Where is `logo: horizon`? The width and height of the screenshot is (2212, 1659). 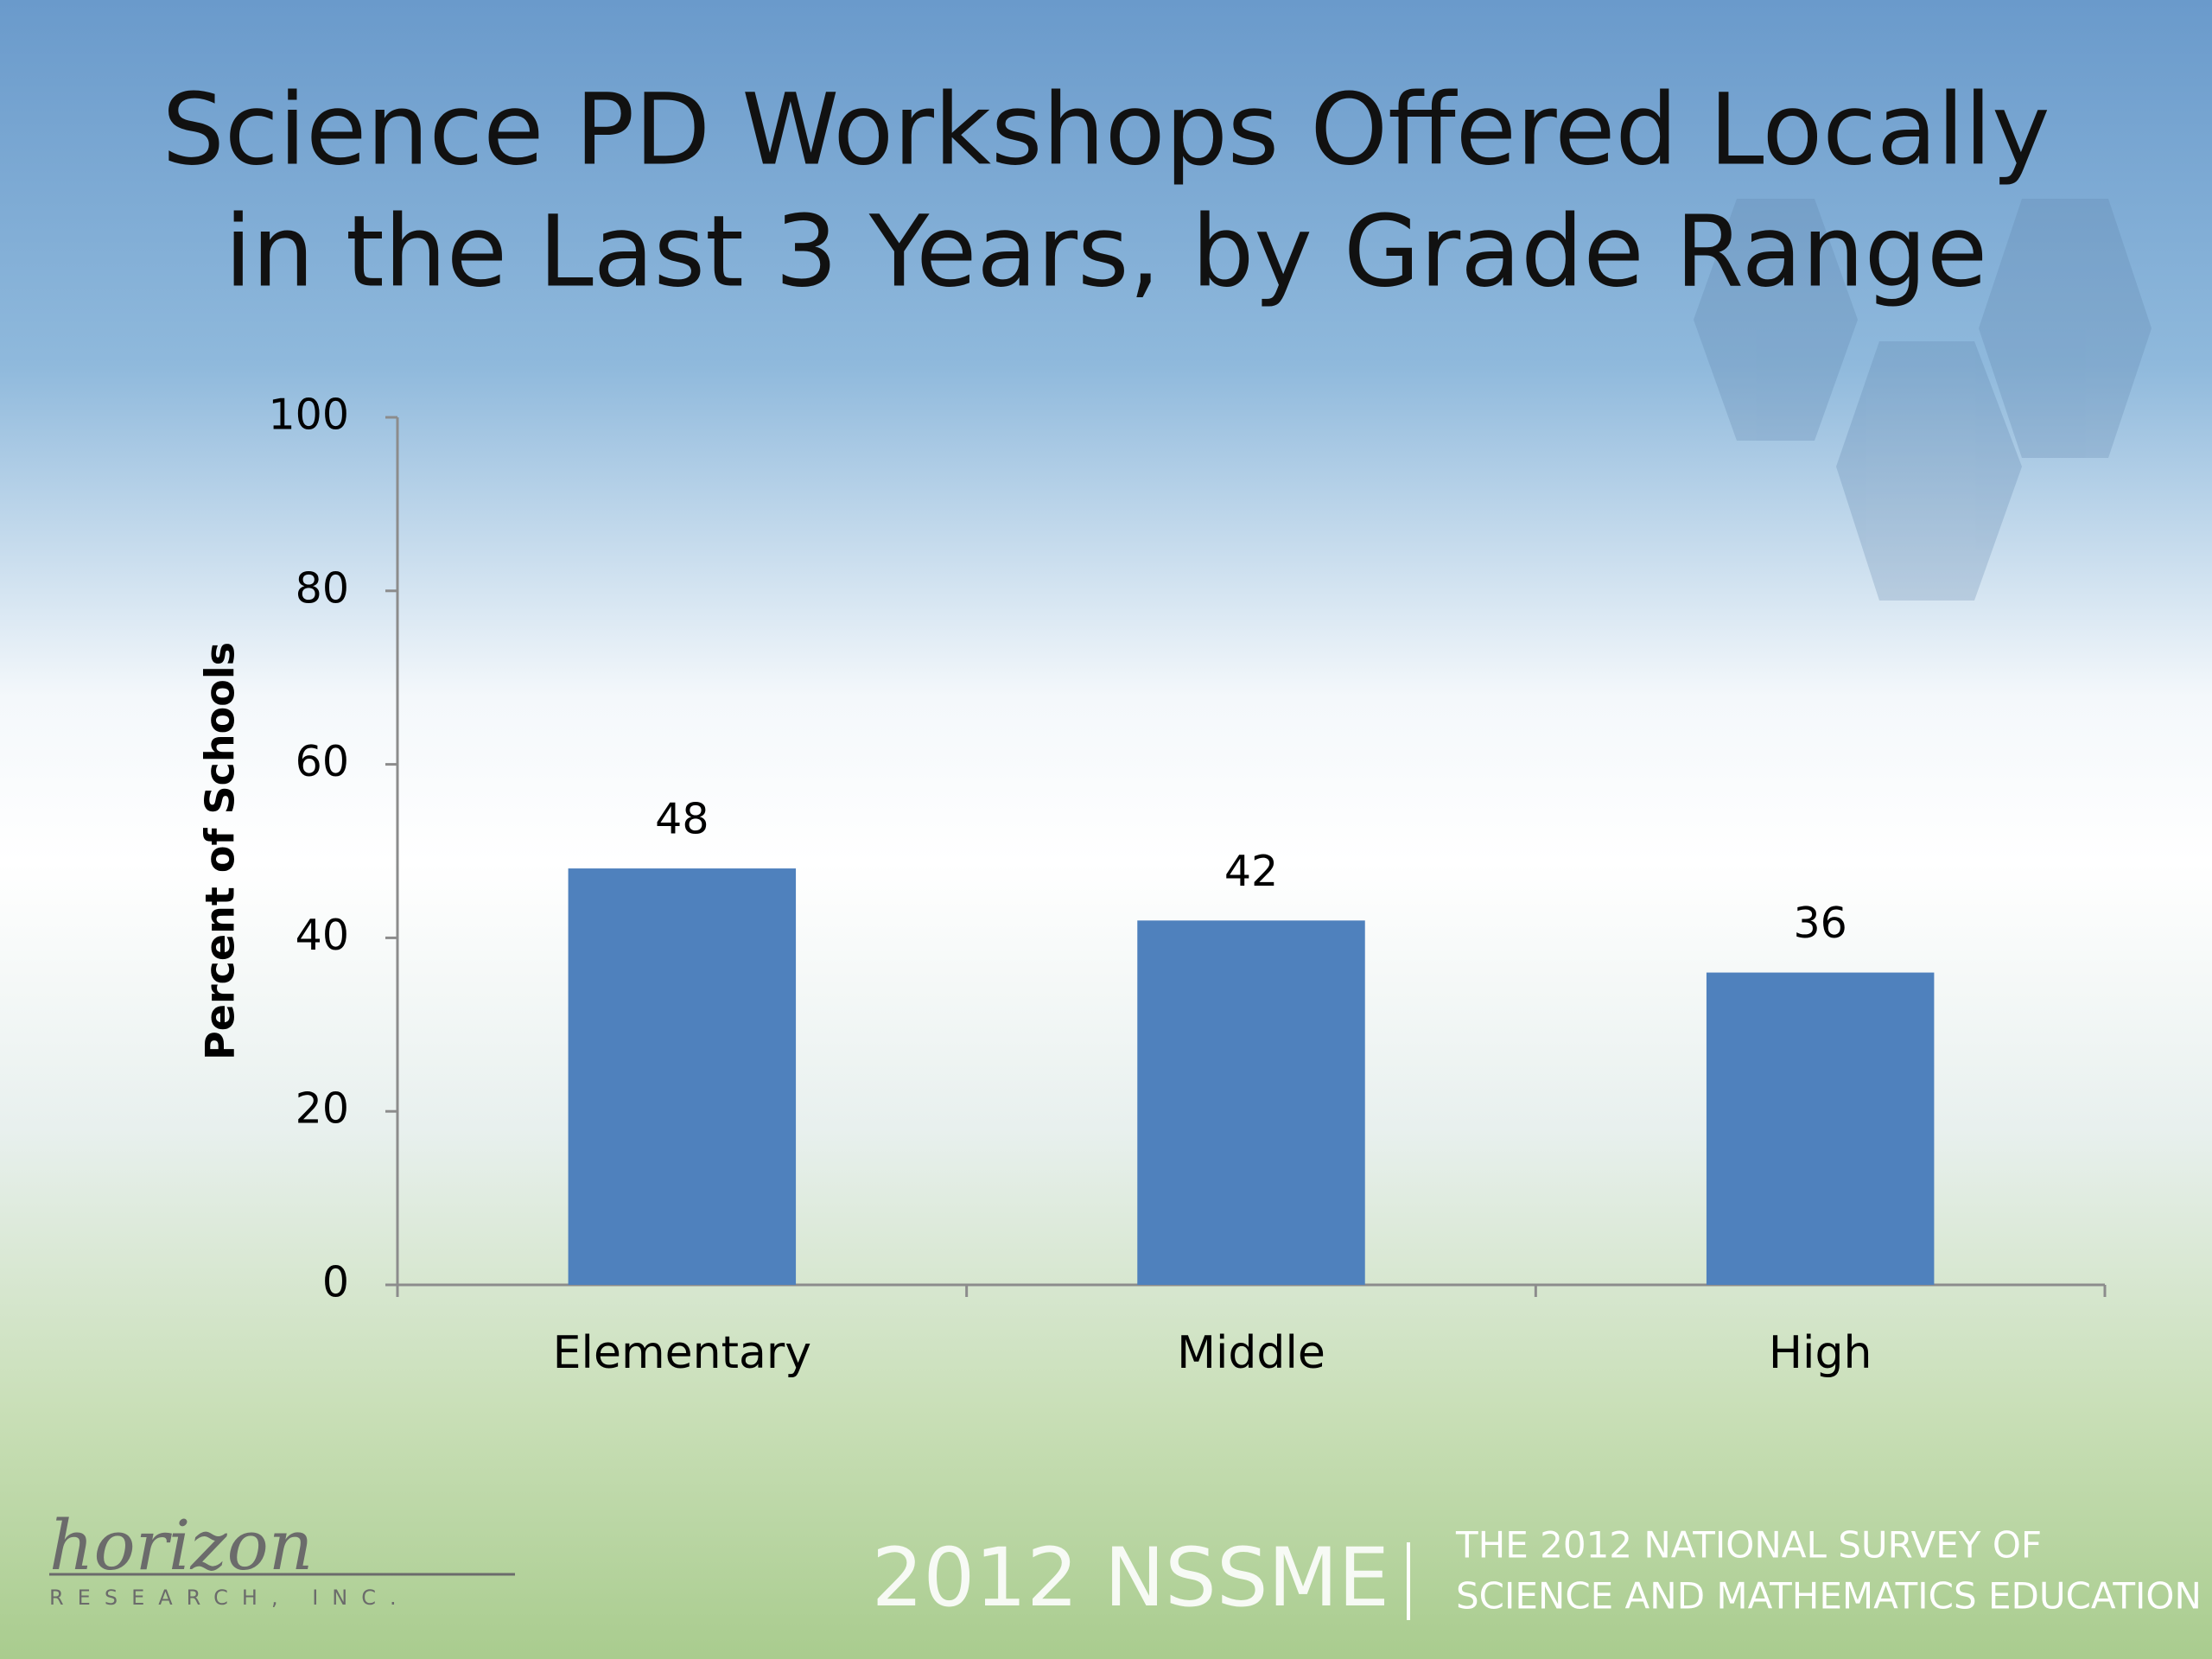
logo: horizon is located at coordinates (181, 1545).